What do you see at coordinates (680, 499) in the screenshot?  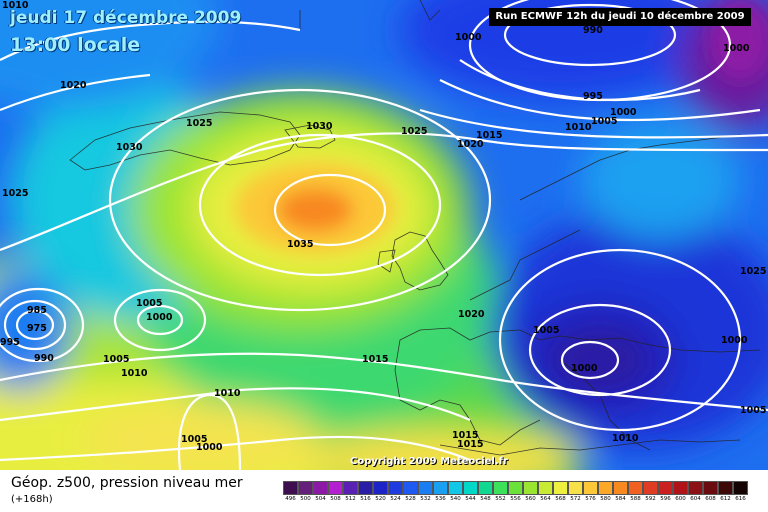 I see `scale-value-label: 600` at bounding box center [680, 499].